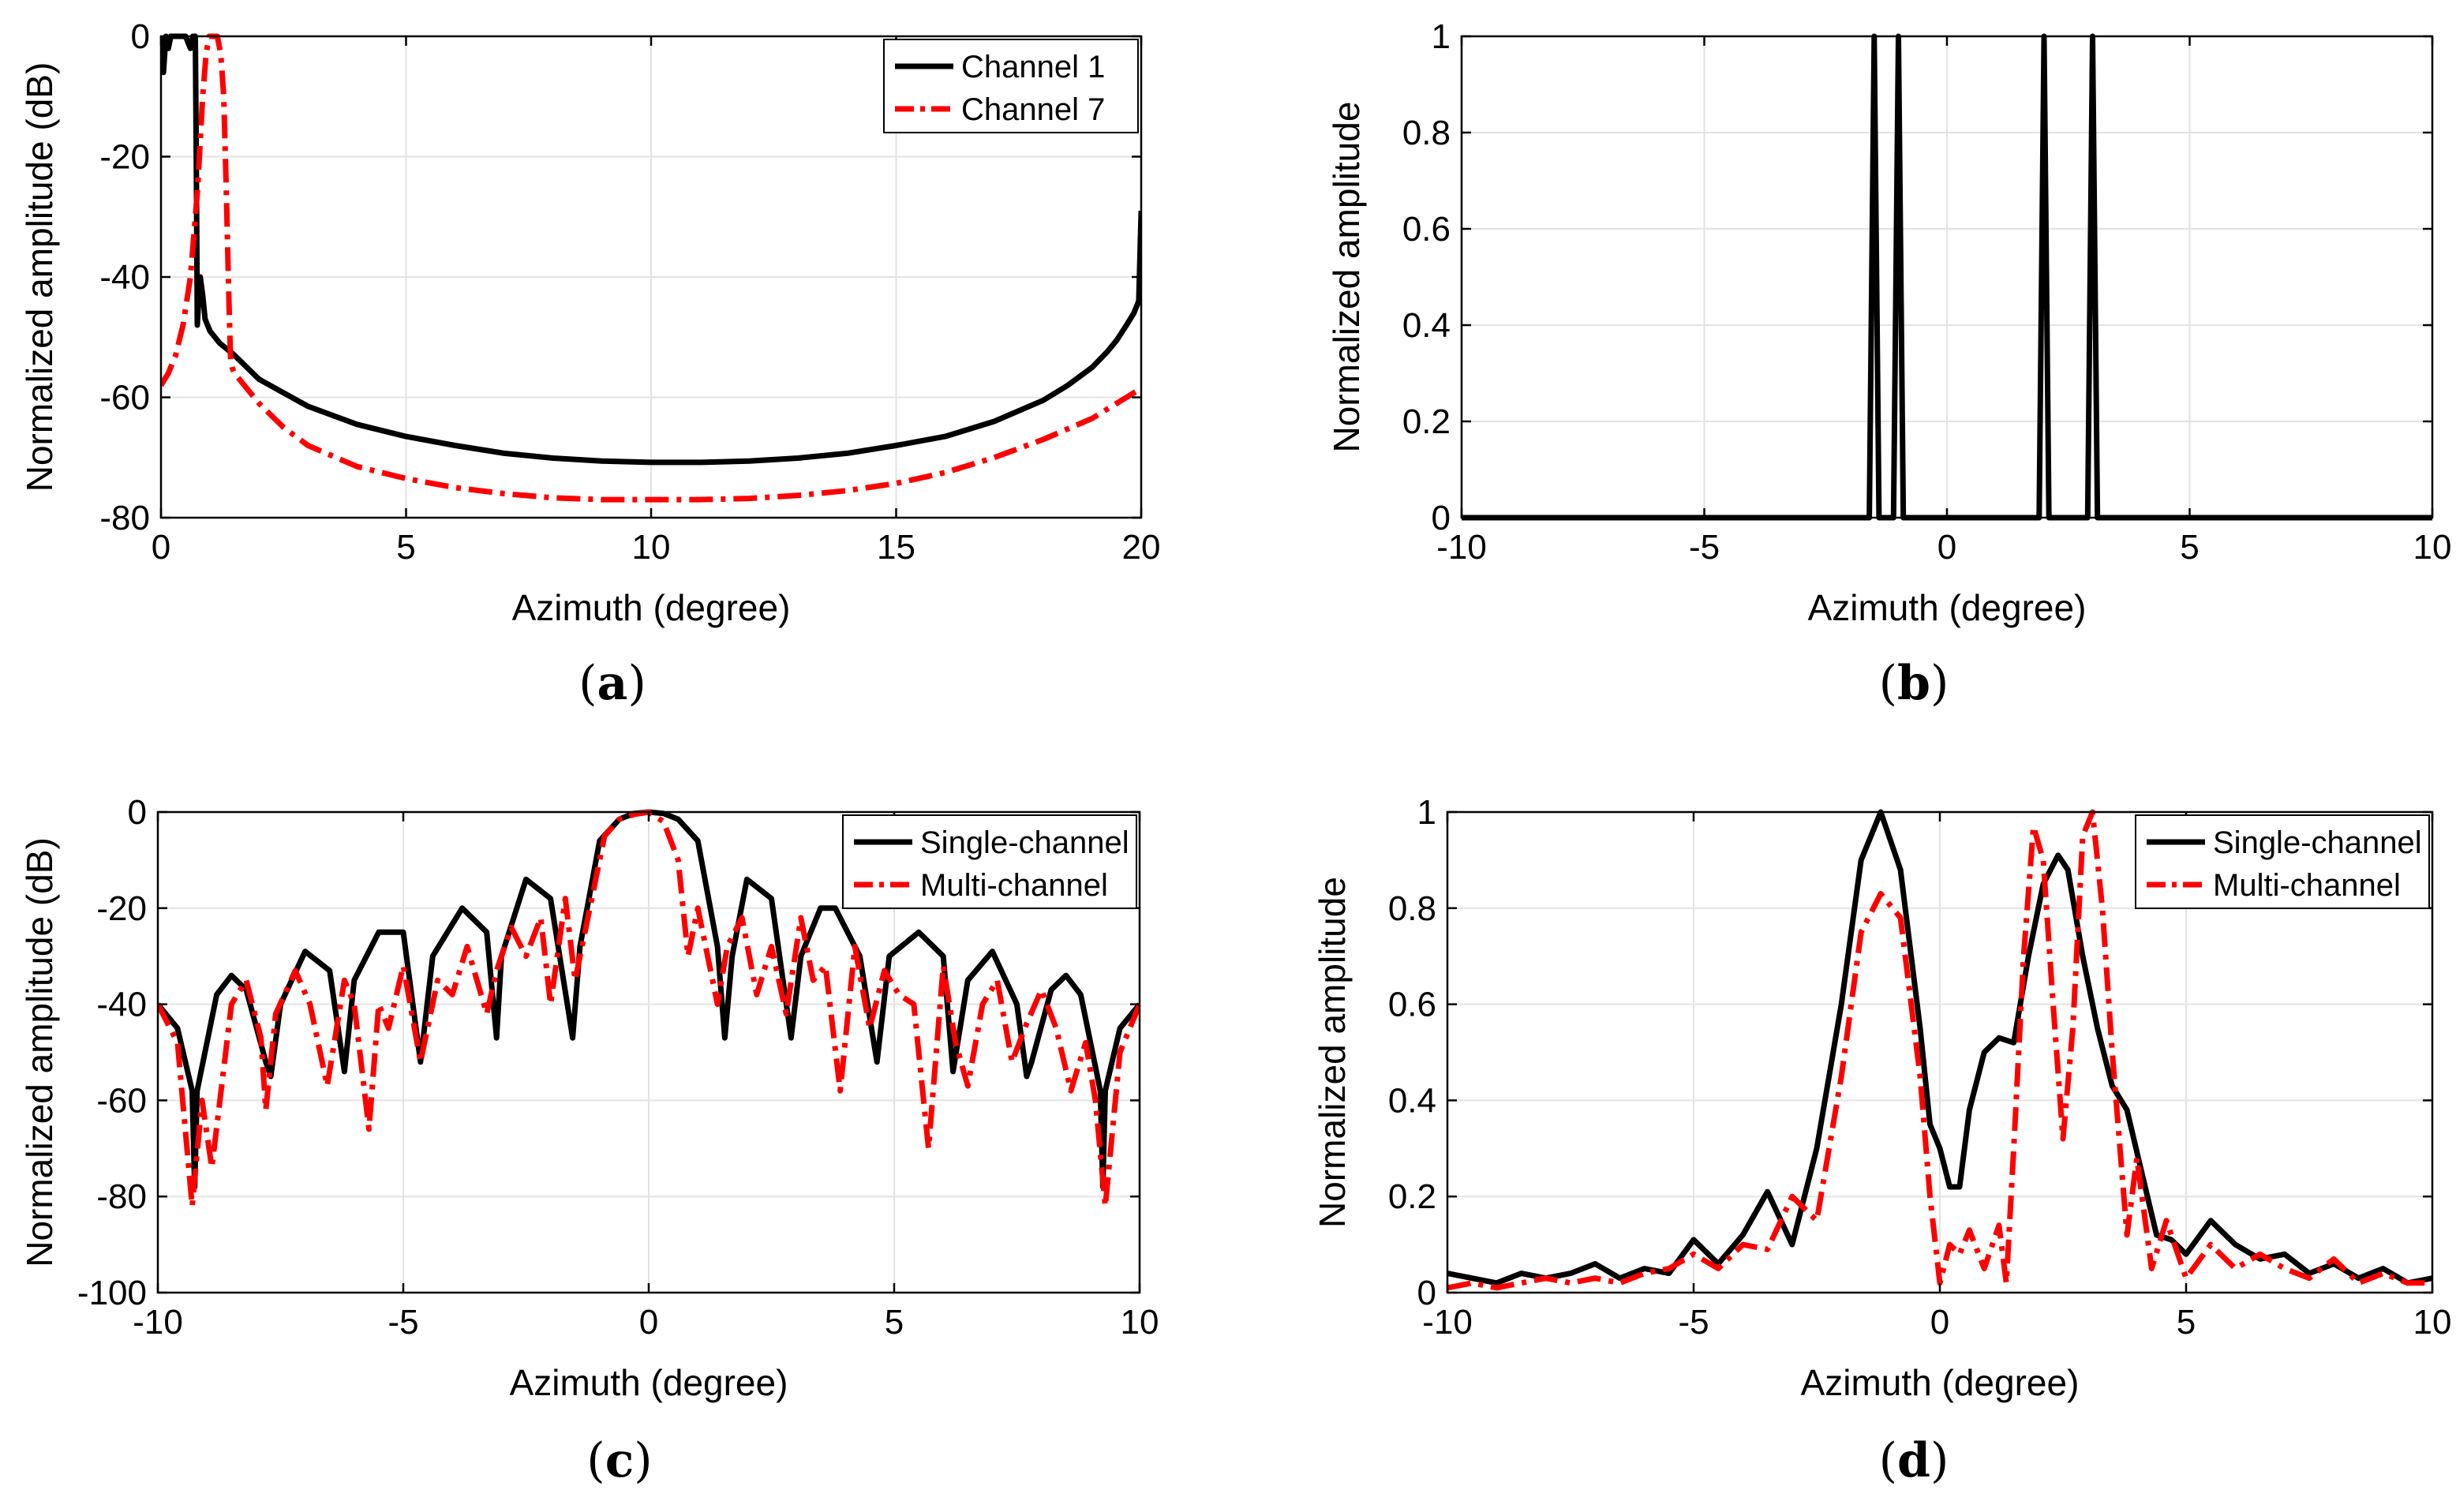 The width and height of the screenshot is (2456, 1512). Describe the element at coordinates (1033, 109) in the screenshot. I see `legend-entry-label: Channel 7` at that location.